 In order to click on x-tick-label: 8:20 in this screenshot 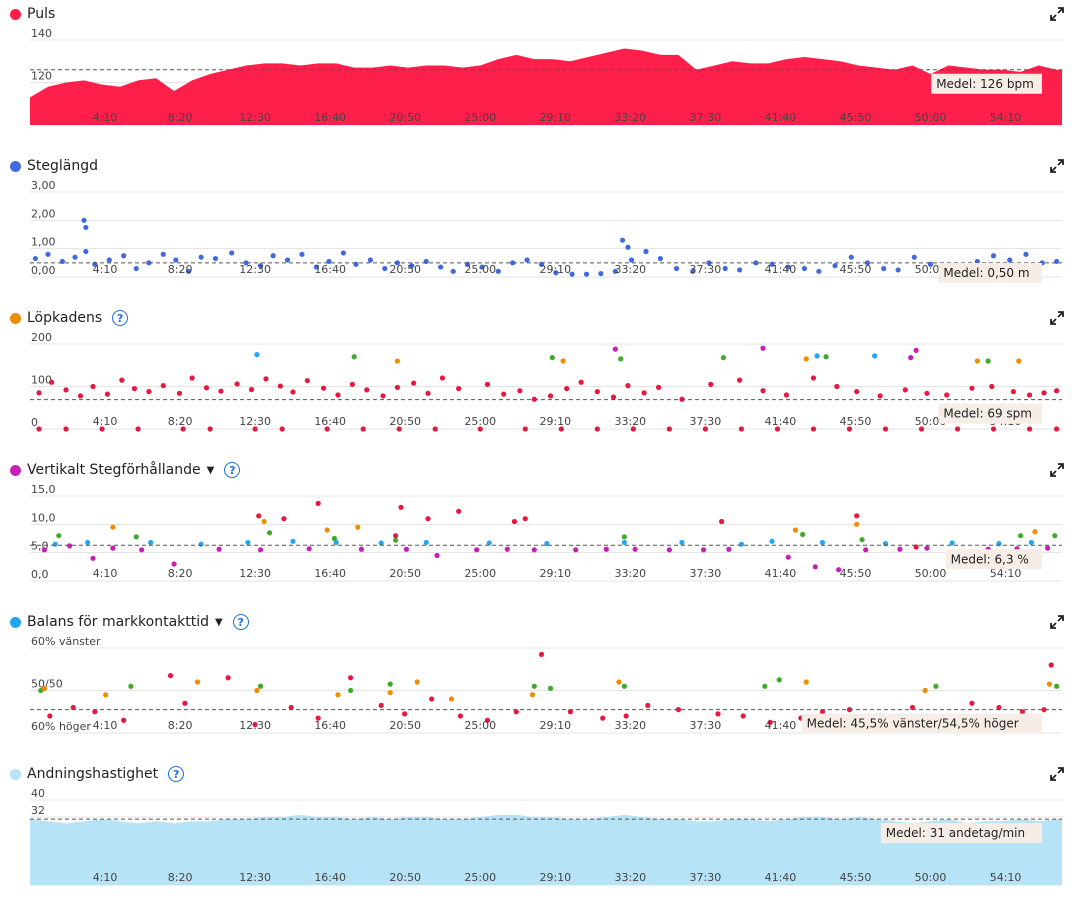, I will do `click(180, 421)`.